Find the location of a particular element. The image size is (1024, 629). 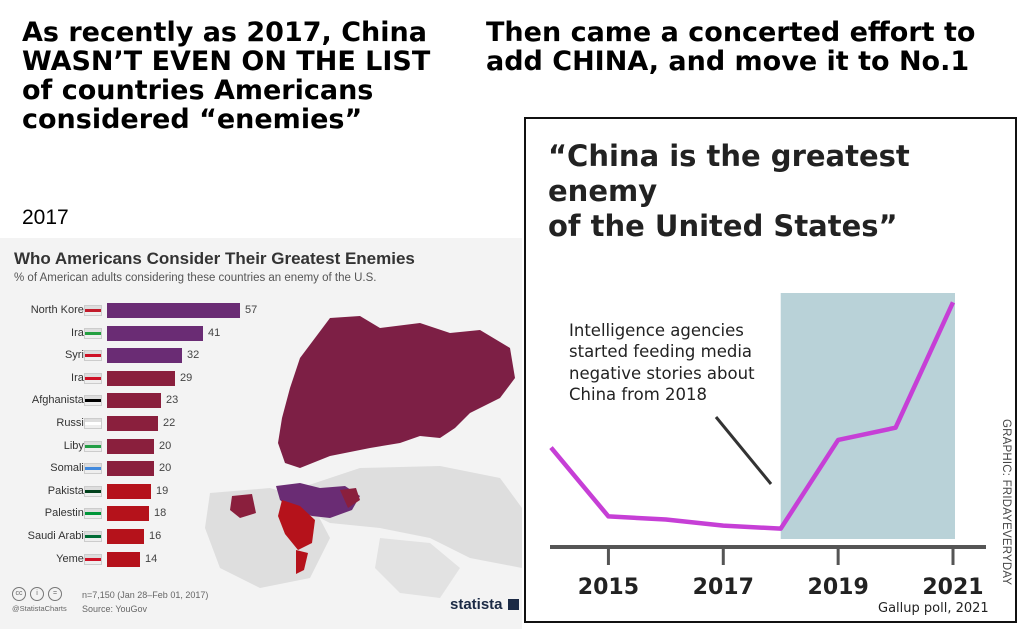

x-tick-label: 2021 is located at coordinates (952, 587).